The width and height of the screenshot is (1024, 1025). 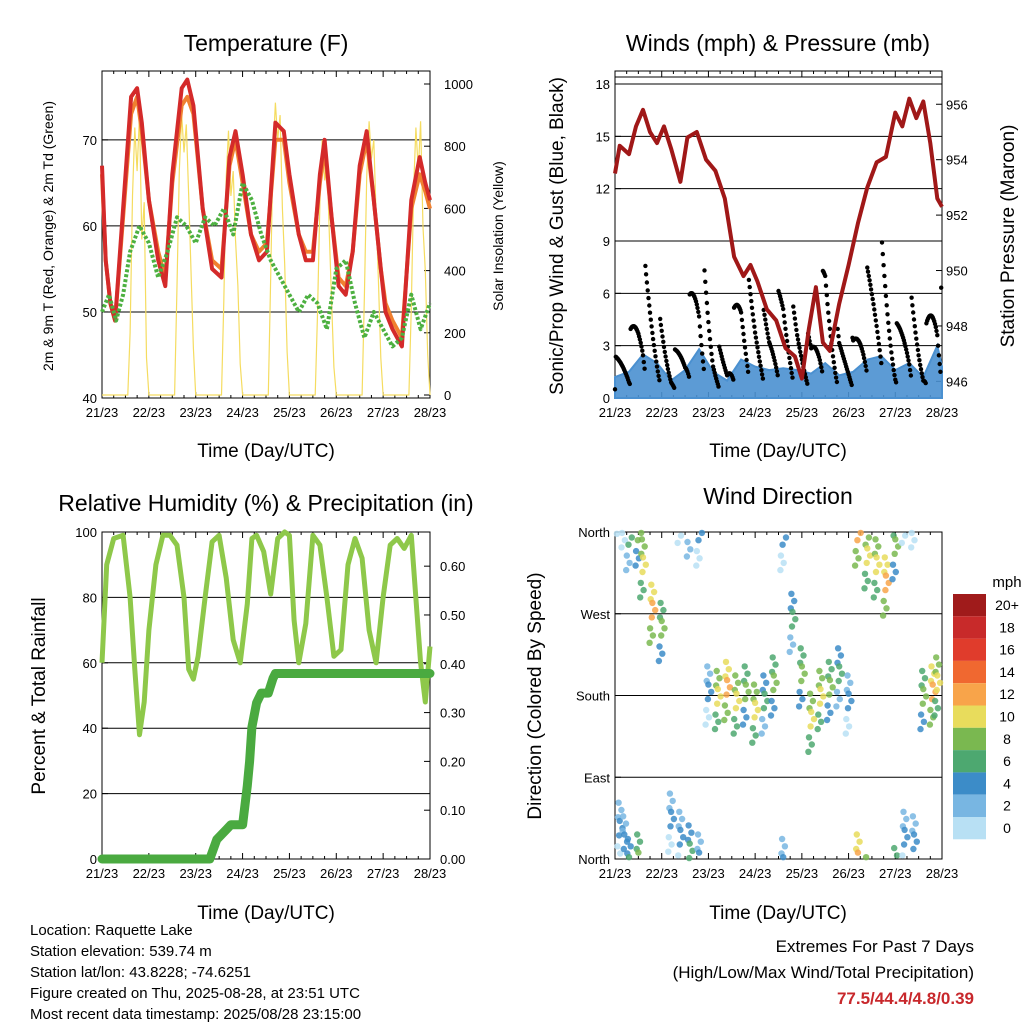 What do you see at coordinates (455, 208) in the screenshot?
I see `y2-tick-label: 600` at bounding box center [455, 208].